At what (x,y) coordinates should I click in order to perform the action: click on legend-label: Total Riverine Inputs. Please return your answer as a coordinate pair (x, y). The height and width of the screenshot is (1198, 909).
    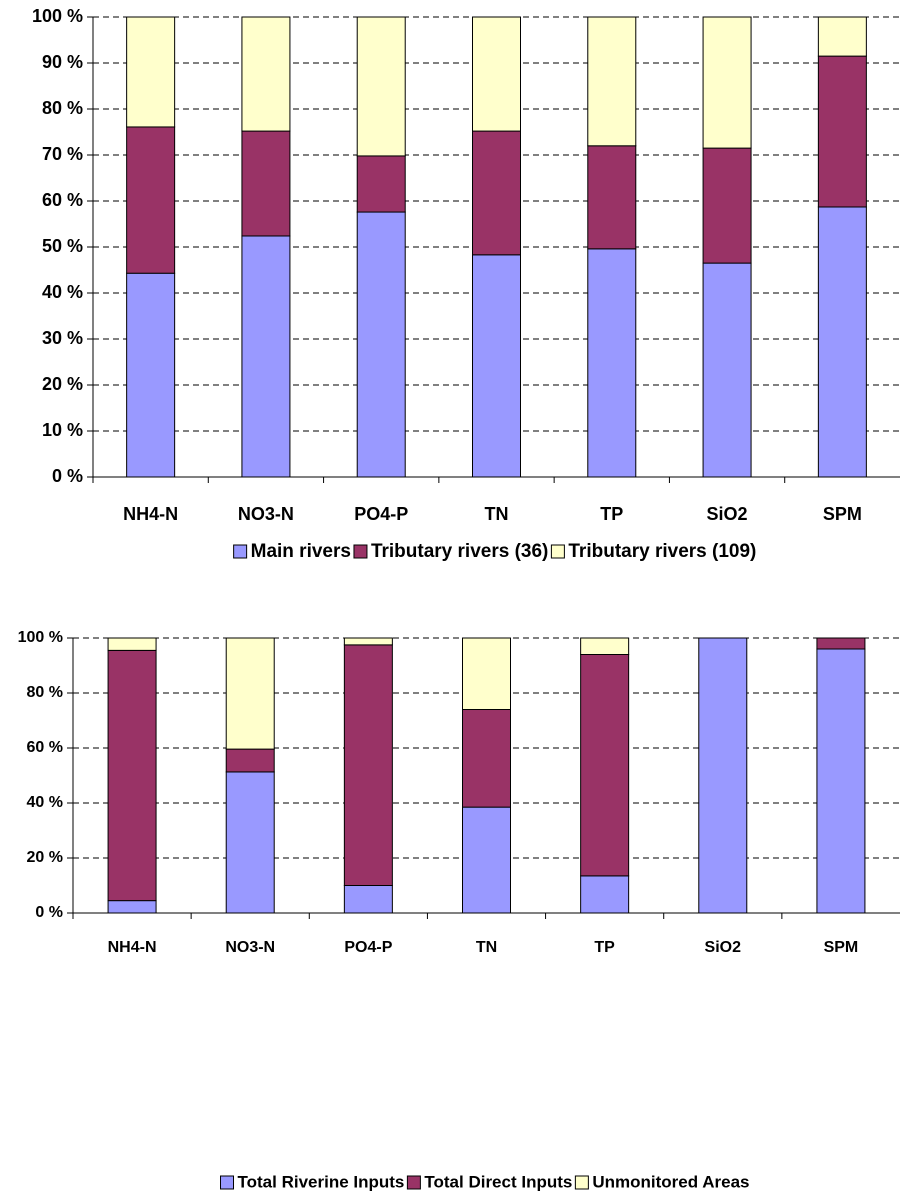
    Looking at the image, I should click on (321, 1181).